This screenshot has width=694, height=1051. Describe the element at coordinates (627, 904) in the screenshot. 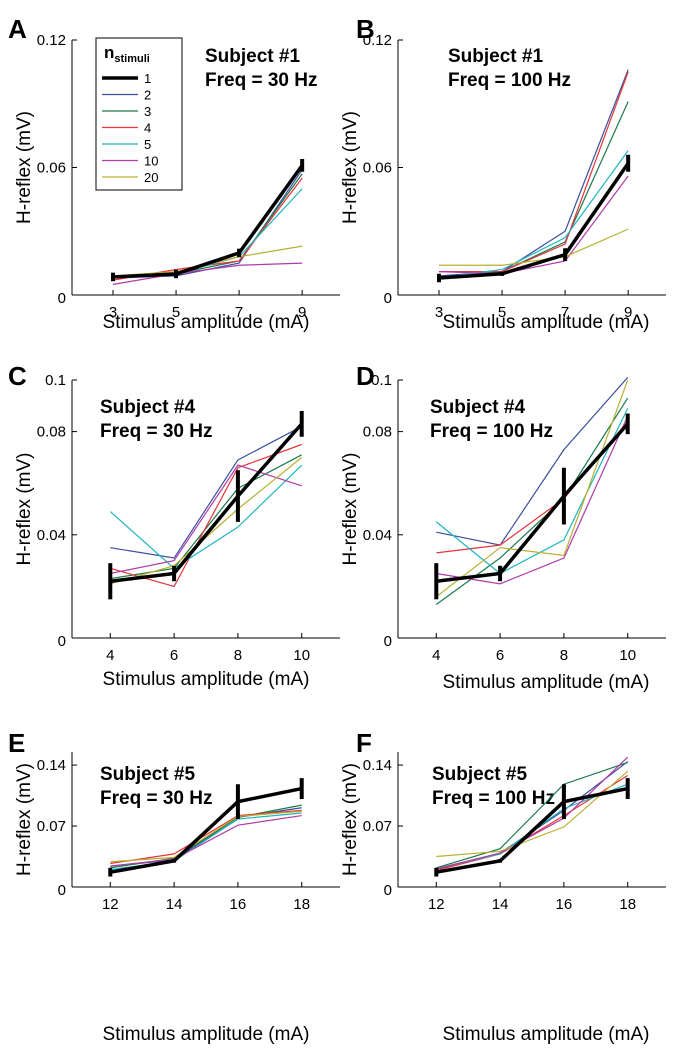

I see `x-tick-label: 18` at that location.